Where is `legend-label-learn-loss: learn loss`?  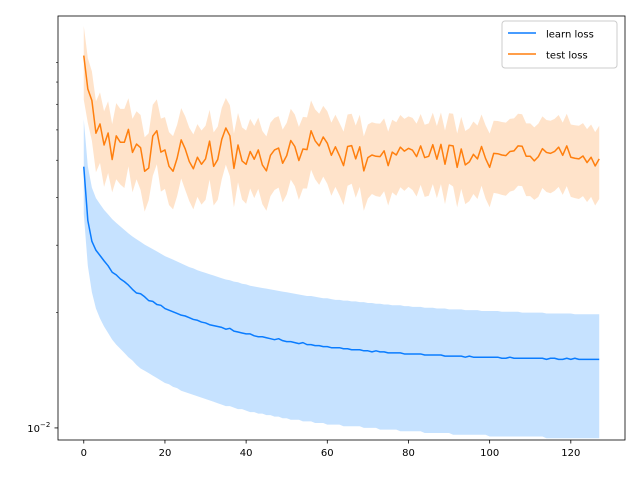 legend-label-learn-loss: learn loss is located at coordinates (570, 35).